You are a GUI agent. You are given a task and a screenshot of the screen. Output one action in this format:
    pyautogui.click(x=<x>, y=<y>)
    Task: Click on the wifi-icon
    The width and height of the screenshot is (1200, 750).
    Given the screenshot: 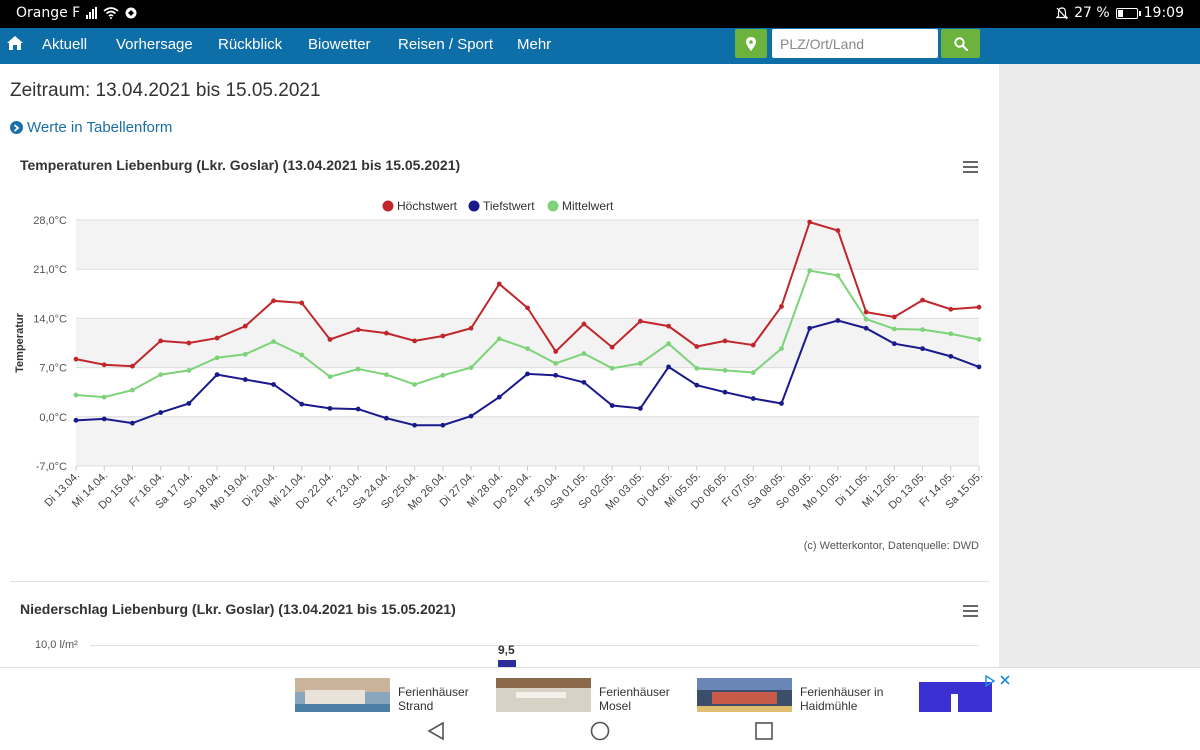 What is the action you would take?
    pyautogui.click(x=111, y=13)
    